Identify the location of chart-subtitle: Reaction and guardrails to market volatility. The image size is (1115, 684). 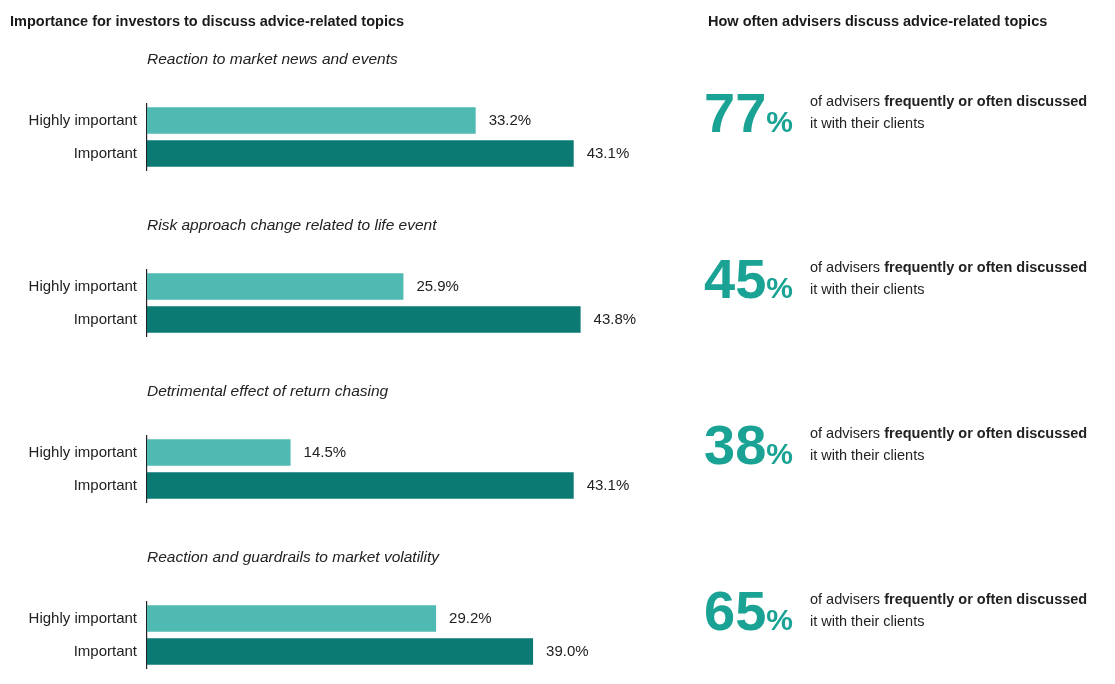
(293, 557).